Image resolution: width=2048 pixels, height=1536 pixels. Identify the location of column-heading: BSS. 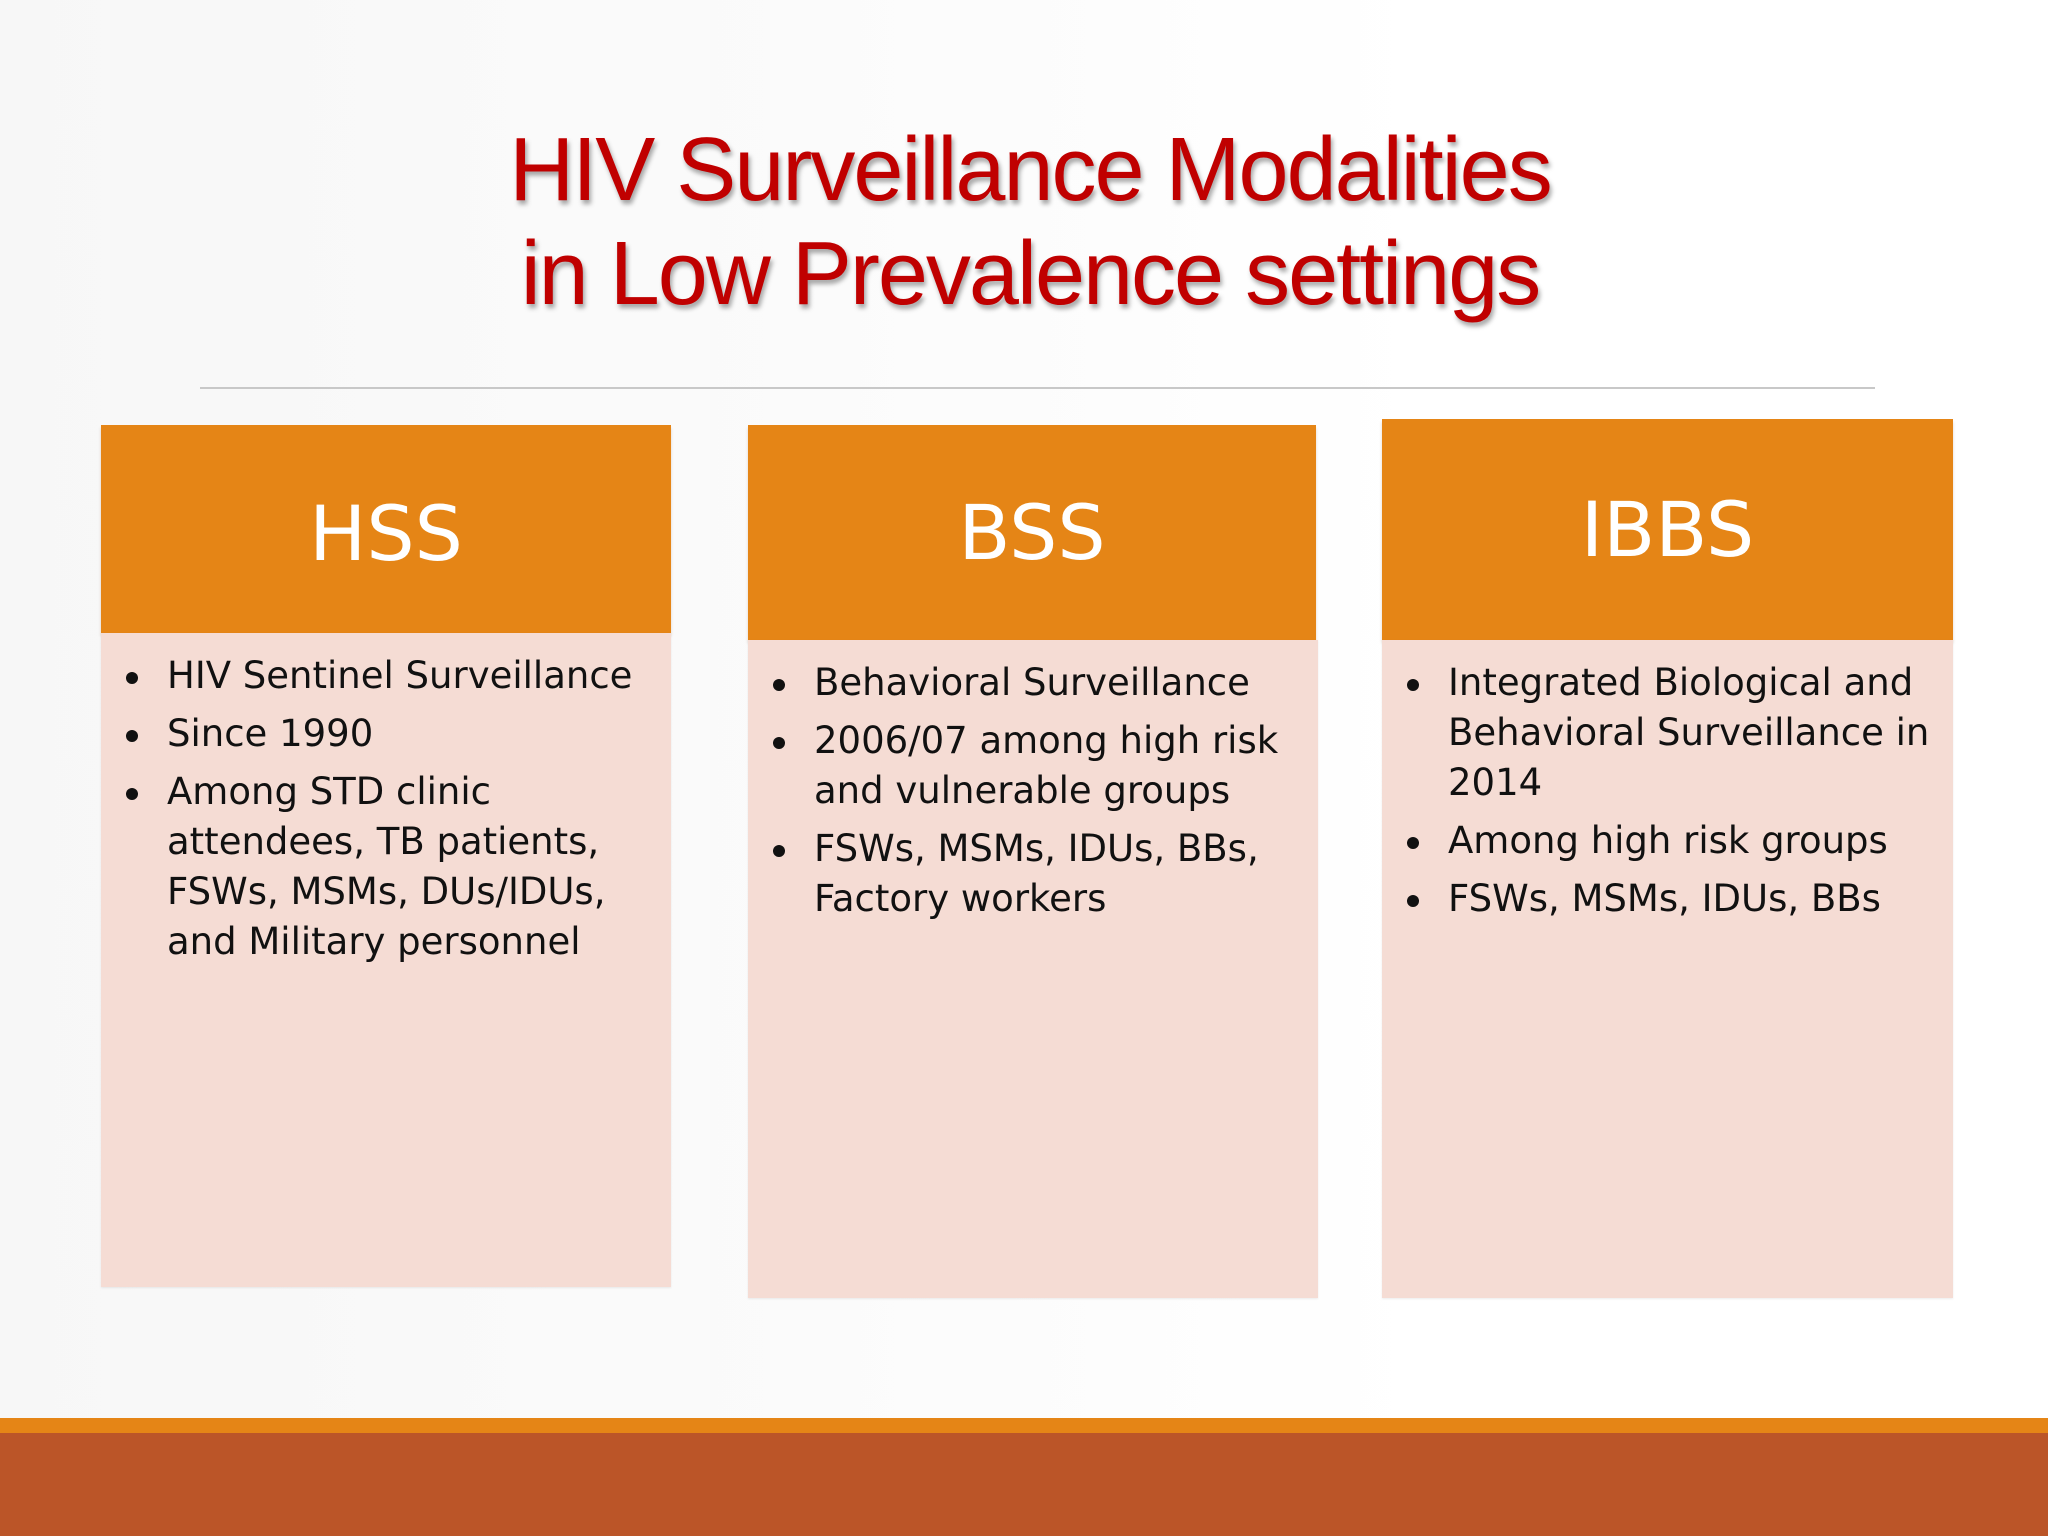
(1032, 532).